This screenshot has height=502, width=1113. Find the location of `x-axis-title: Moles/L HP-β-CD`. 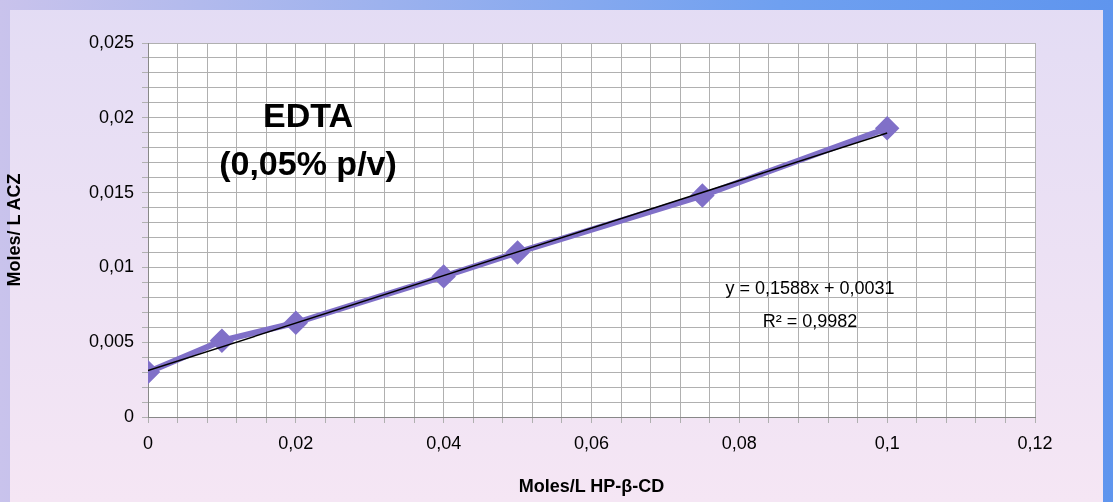

x-axis-title: Moles/L HP-β-CD is located at coordinates (591, 486).